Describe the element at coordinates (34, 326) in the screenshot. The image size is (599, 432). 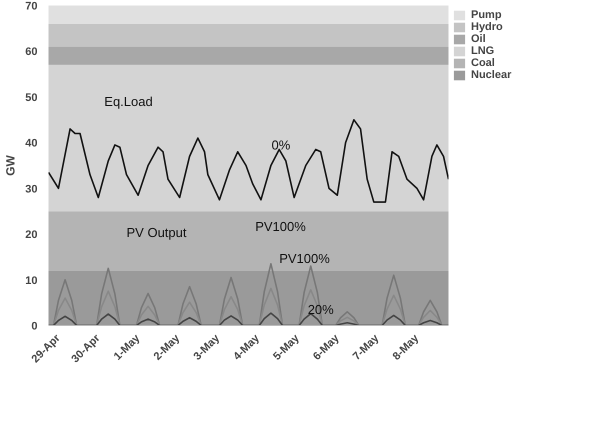
I see `y-tick-label: 0` at that location.